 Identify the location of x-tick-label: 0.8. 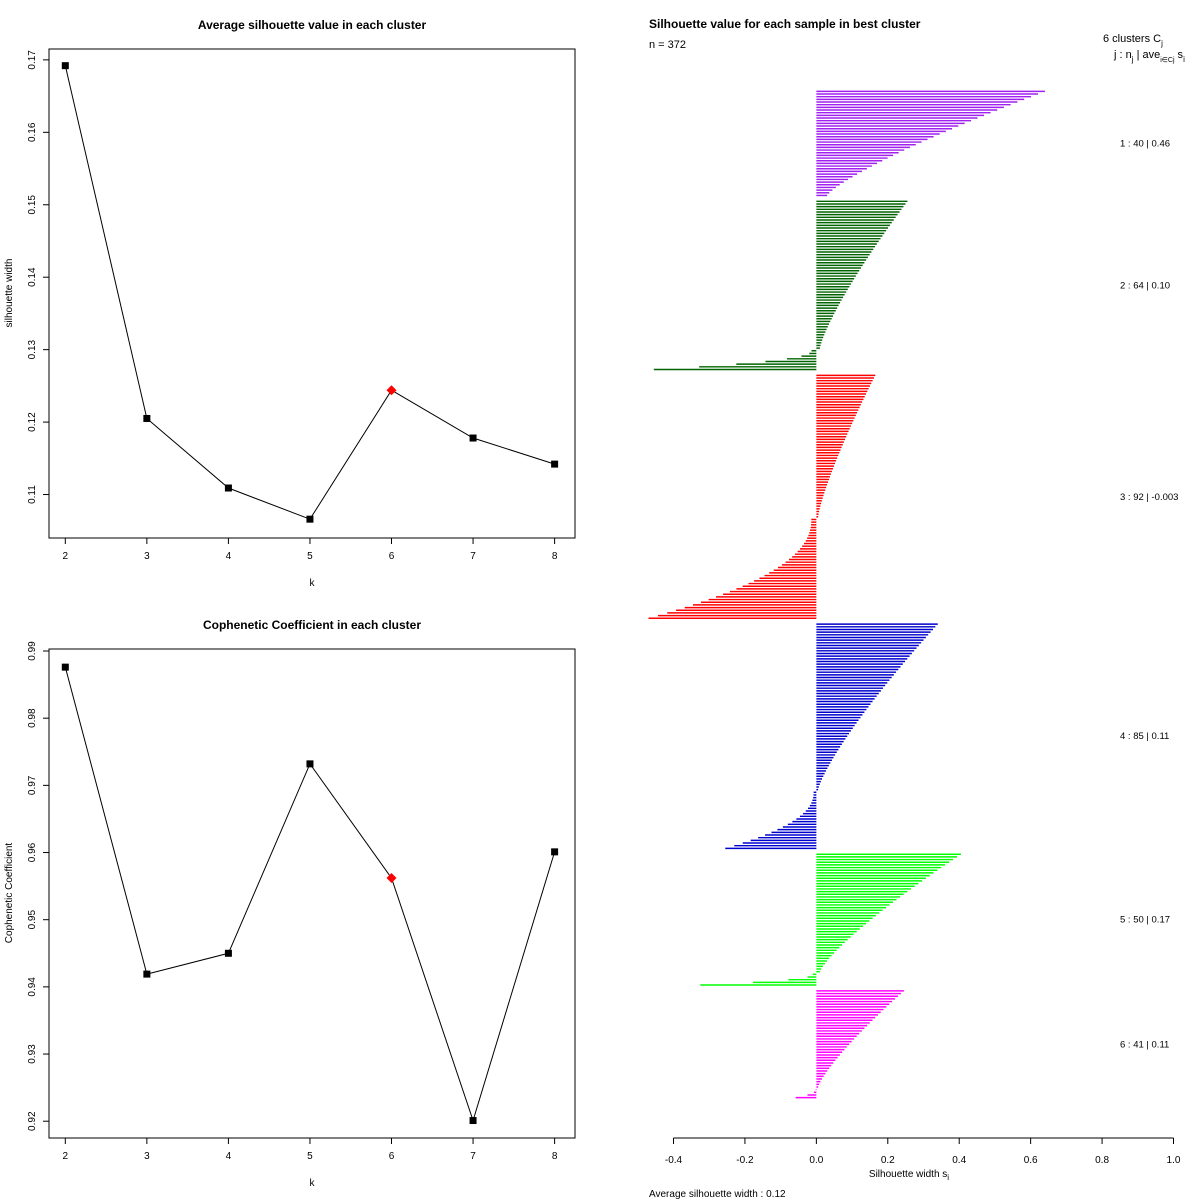
(1102, 1160).